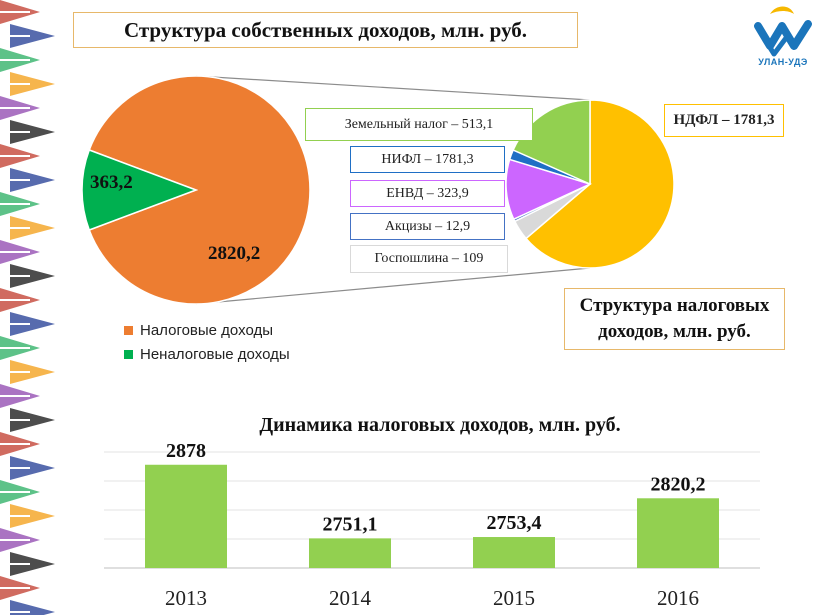 The height and width of the screenshot is (615, 820). What do you see at coordinates (600, 184) in the screenshot?
I see `pie-slice-ndfl` at bounding box center [600, 184].